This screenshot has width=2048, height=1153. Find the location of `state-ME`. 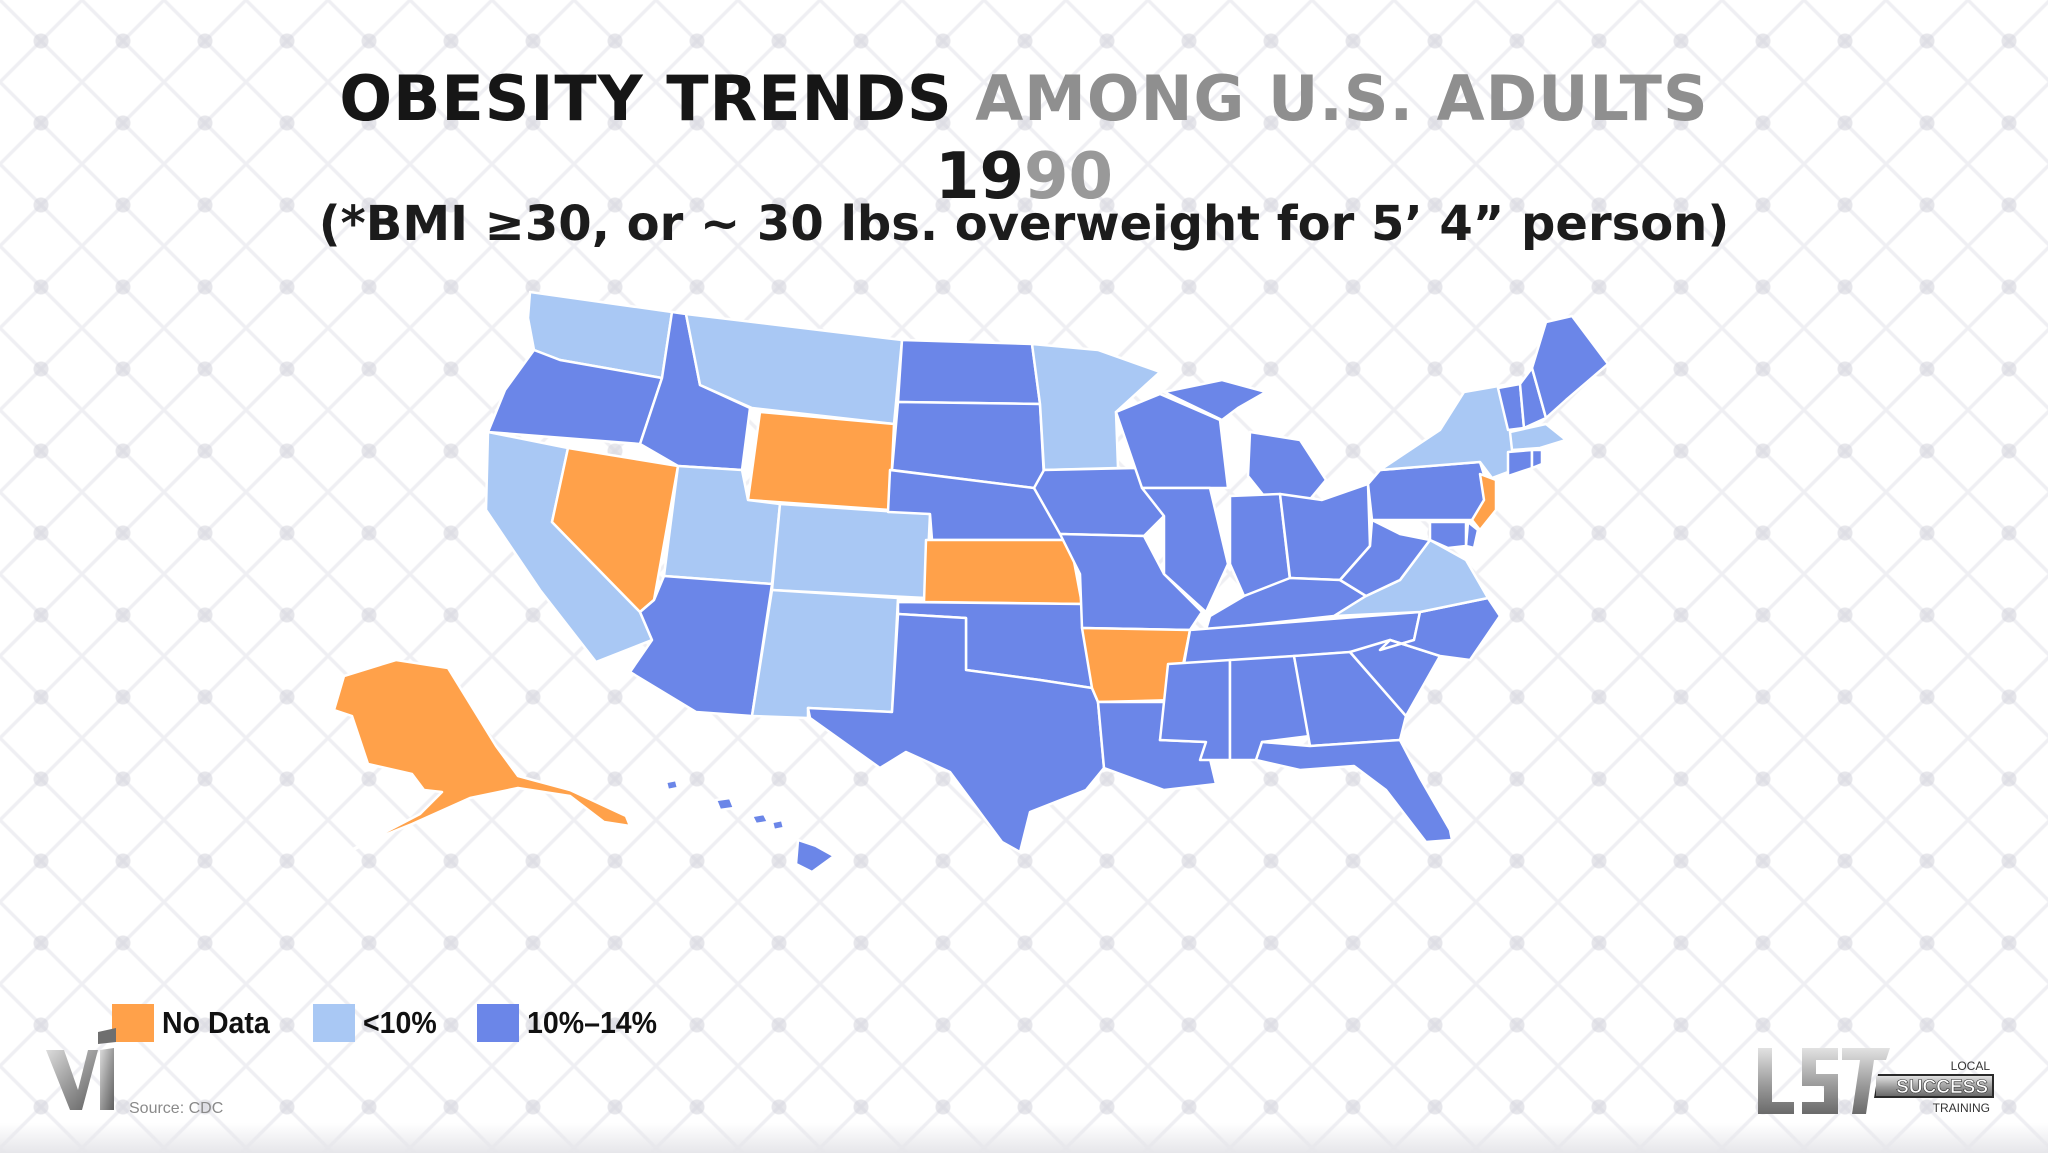

state-ME is located at coordinates (1570, 367).